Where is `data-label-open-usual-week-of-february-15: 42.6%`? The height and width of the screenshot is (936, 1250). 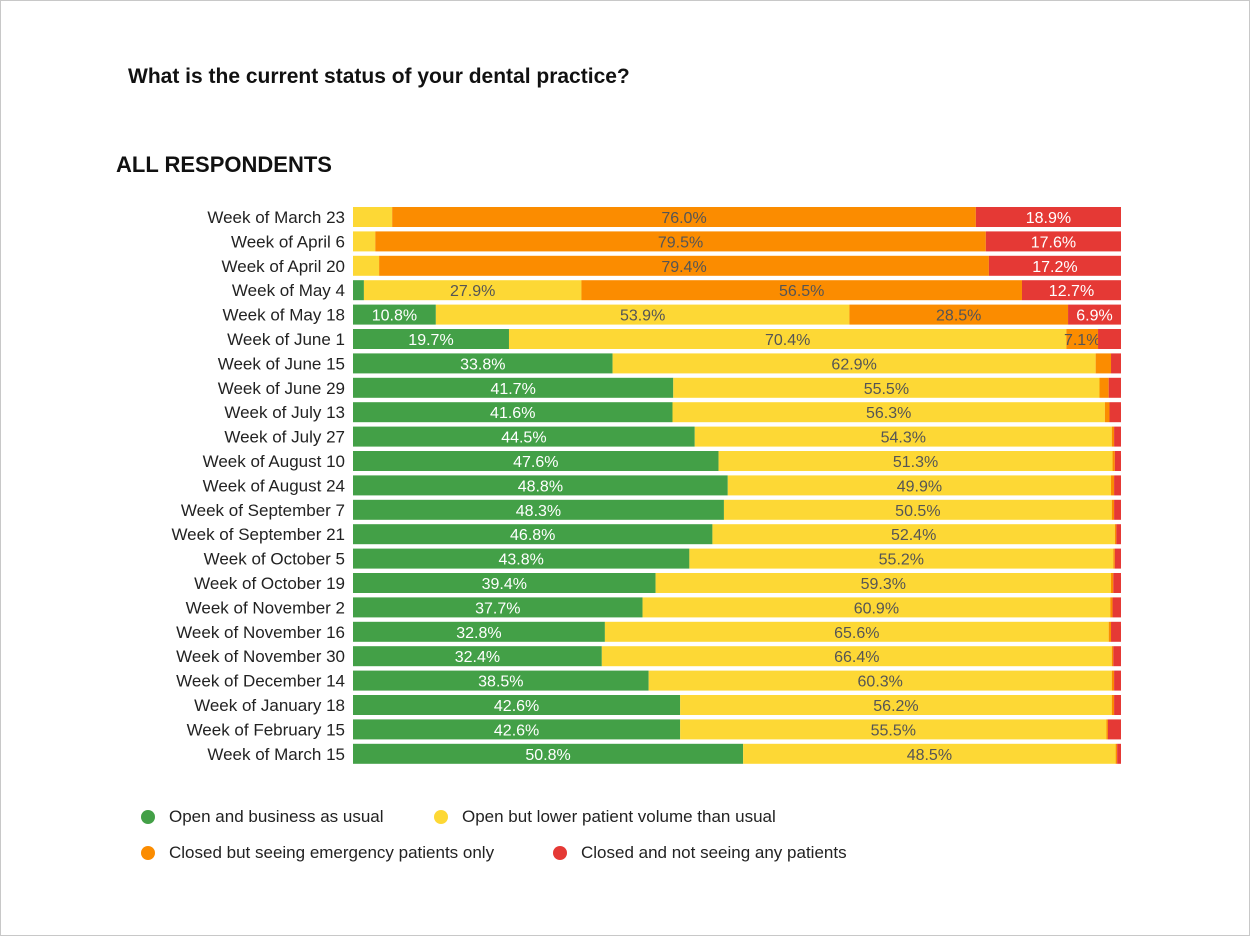
data-label-open-usual-week-of-february-15: 42.6% is located at coordinates (516, 730).